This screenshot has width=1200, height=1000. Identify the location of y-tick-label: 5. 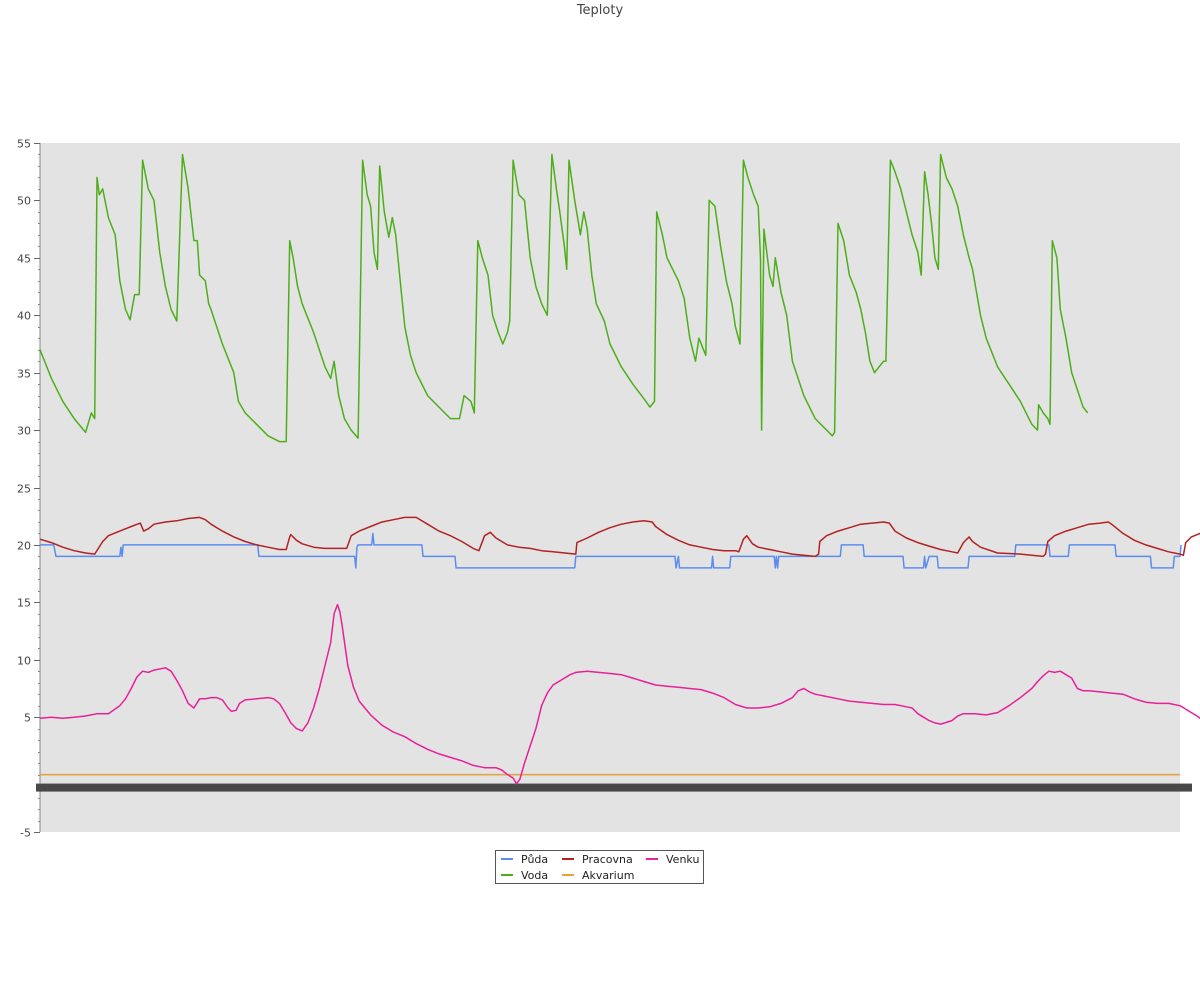
(27, 718).